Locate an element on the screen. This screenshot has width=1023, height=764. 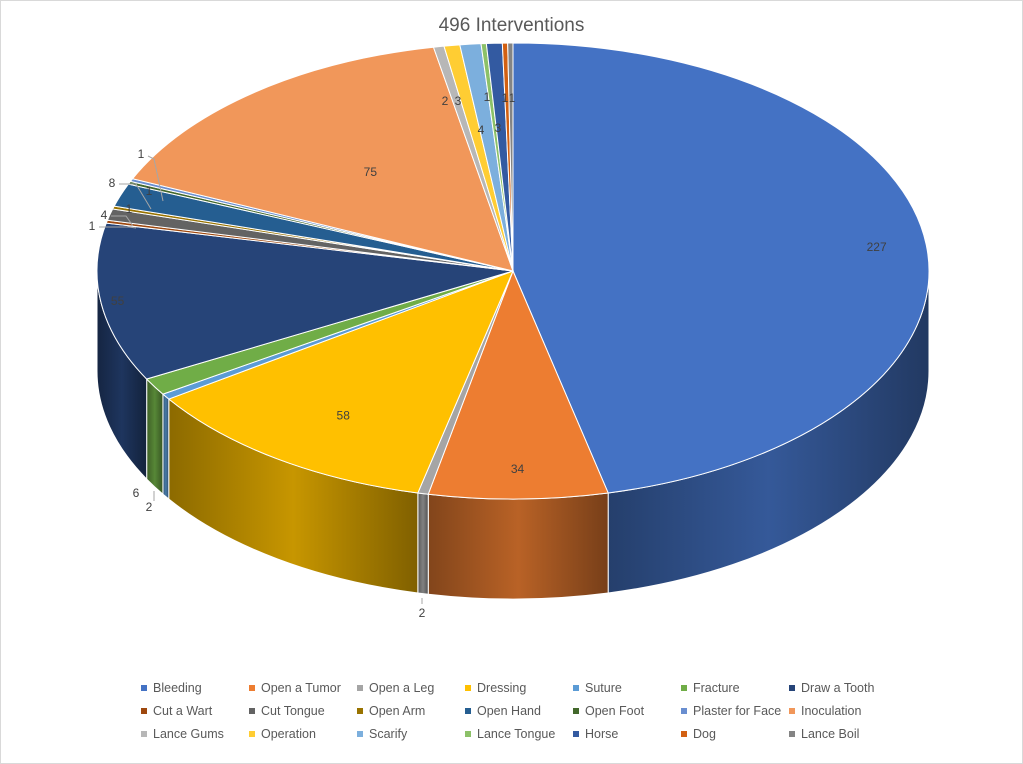
data-label-dressing: 58 is located at coordinates (344, 415).